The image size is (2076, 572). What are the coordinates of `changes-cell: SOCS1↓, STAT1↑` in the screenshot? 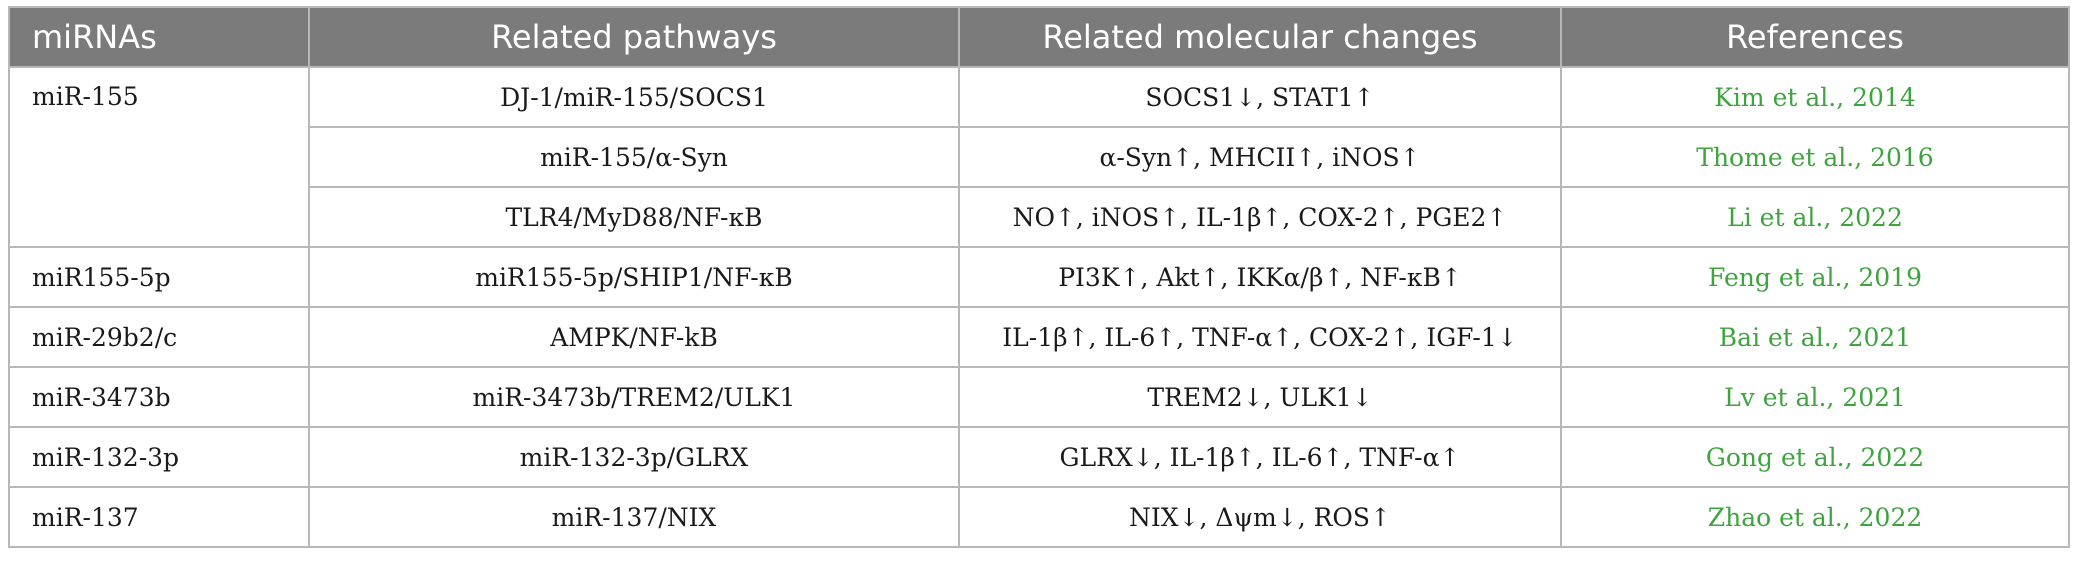 It's located at (1260, 97).